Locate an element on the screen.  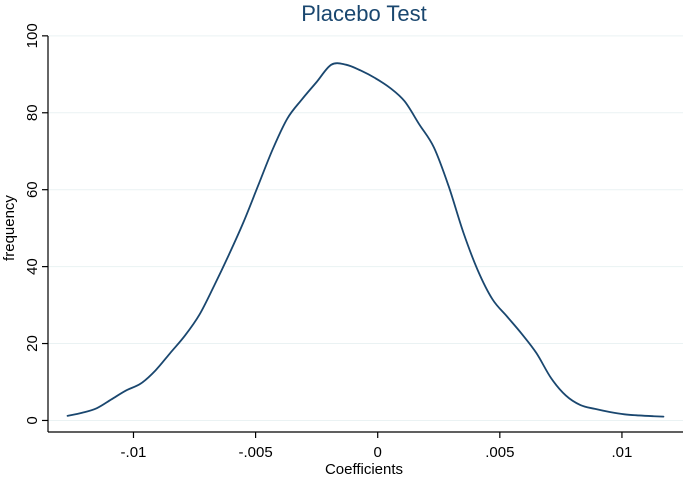
x-tick-label--.01: -.01 is located at coordinates (134, 452).